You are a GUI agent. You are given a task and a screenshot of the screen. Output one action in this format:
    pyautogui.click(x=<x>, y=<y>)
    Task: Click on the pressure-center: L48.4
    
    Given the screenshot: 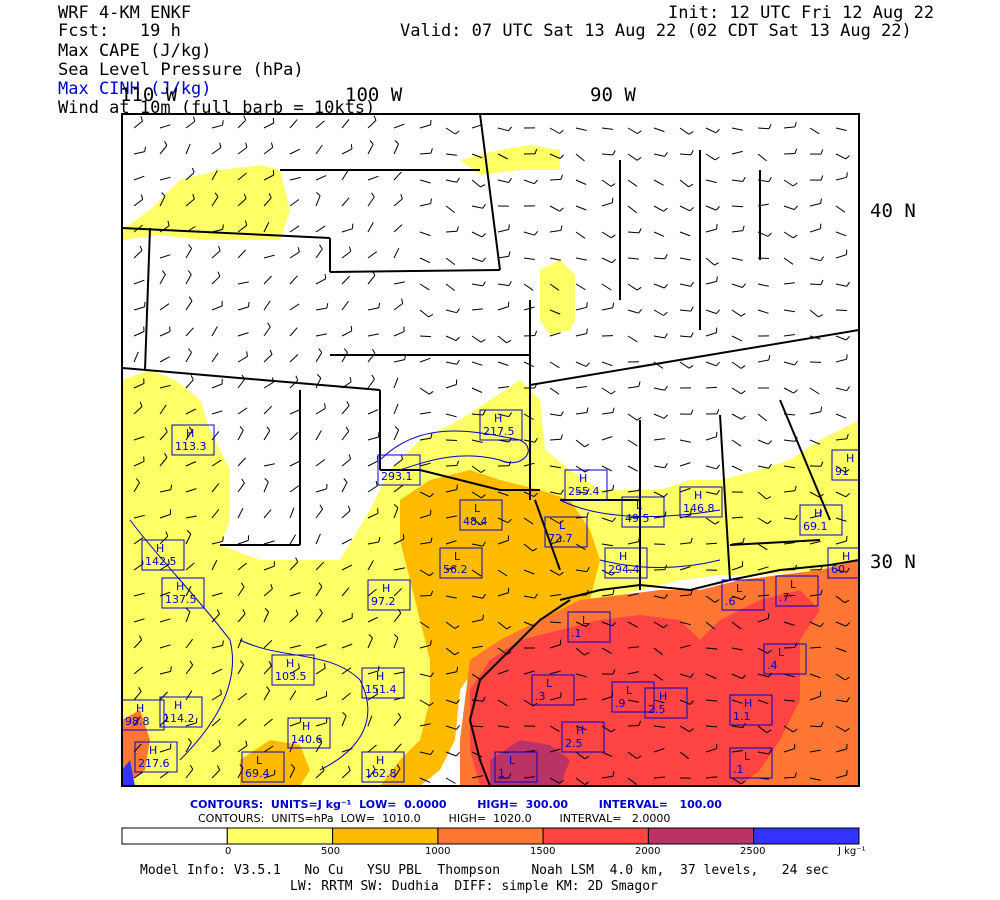 What is the action you would take?
    pyautogui.click(x=481, y=515)
    